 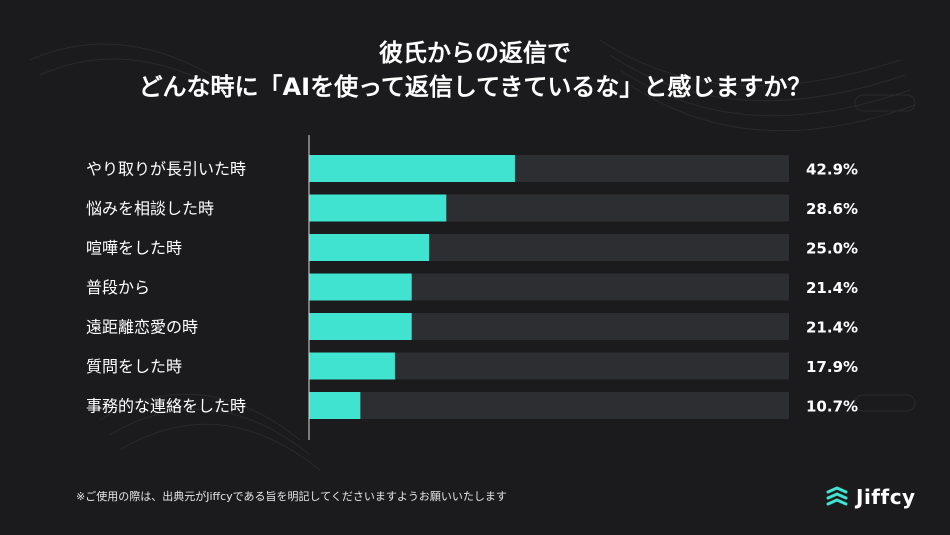 I want to click on title-line-1: 彼氏からの返信で, so click(x=475, y=53).